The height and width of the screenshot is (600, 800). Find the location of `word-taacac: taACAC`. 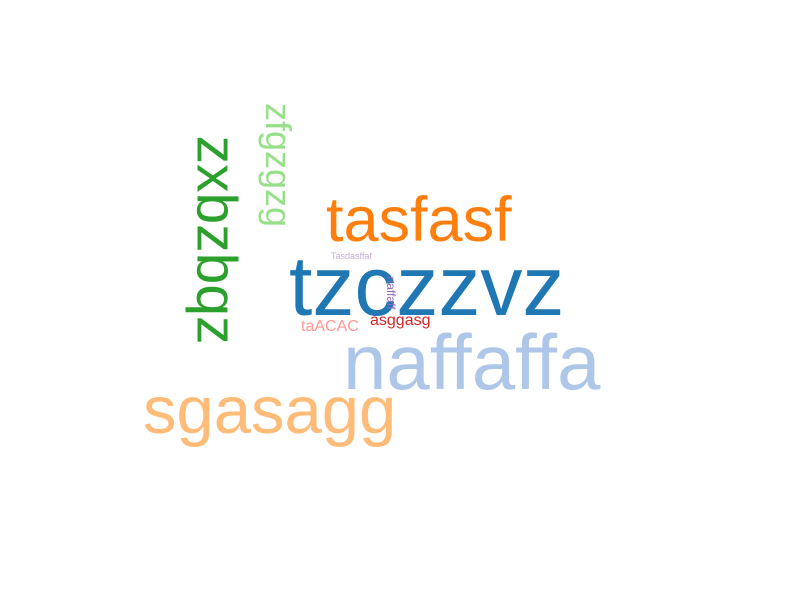

word-taacac: taACAC is located at coordinates (330, 326).